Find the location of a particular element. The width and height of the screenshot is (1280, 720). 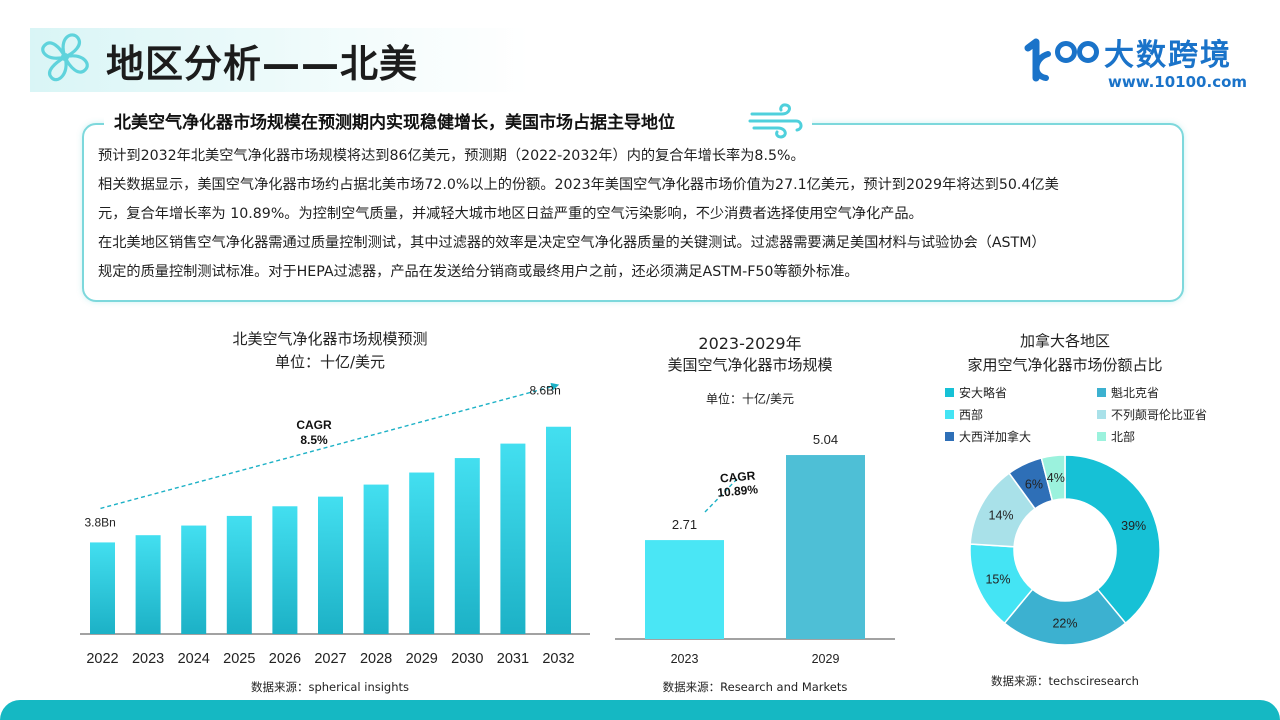

legend-item: 安大略省 is located at coordinates (976, 392).